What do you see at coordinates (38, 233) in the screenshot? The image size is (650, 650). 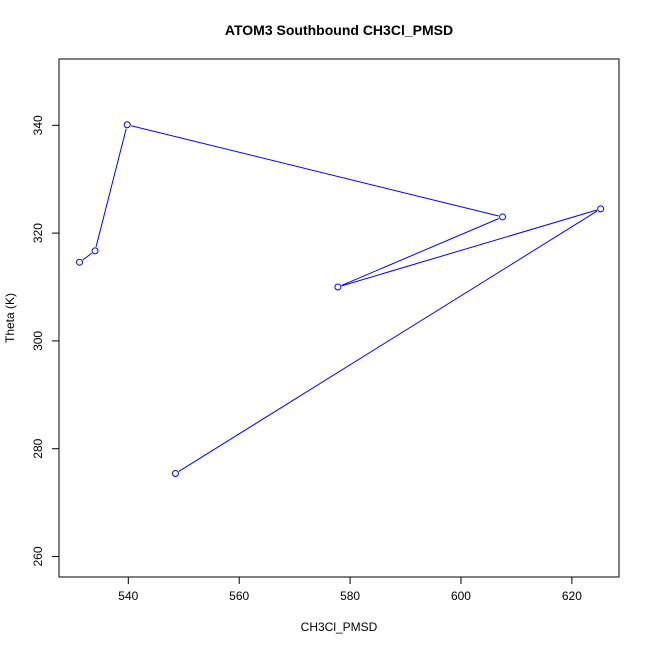 I see `y-tick-label: 320` at bounding box center [38, 233].